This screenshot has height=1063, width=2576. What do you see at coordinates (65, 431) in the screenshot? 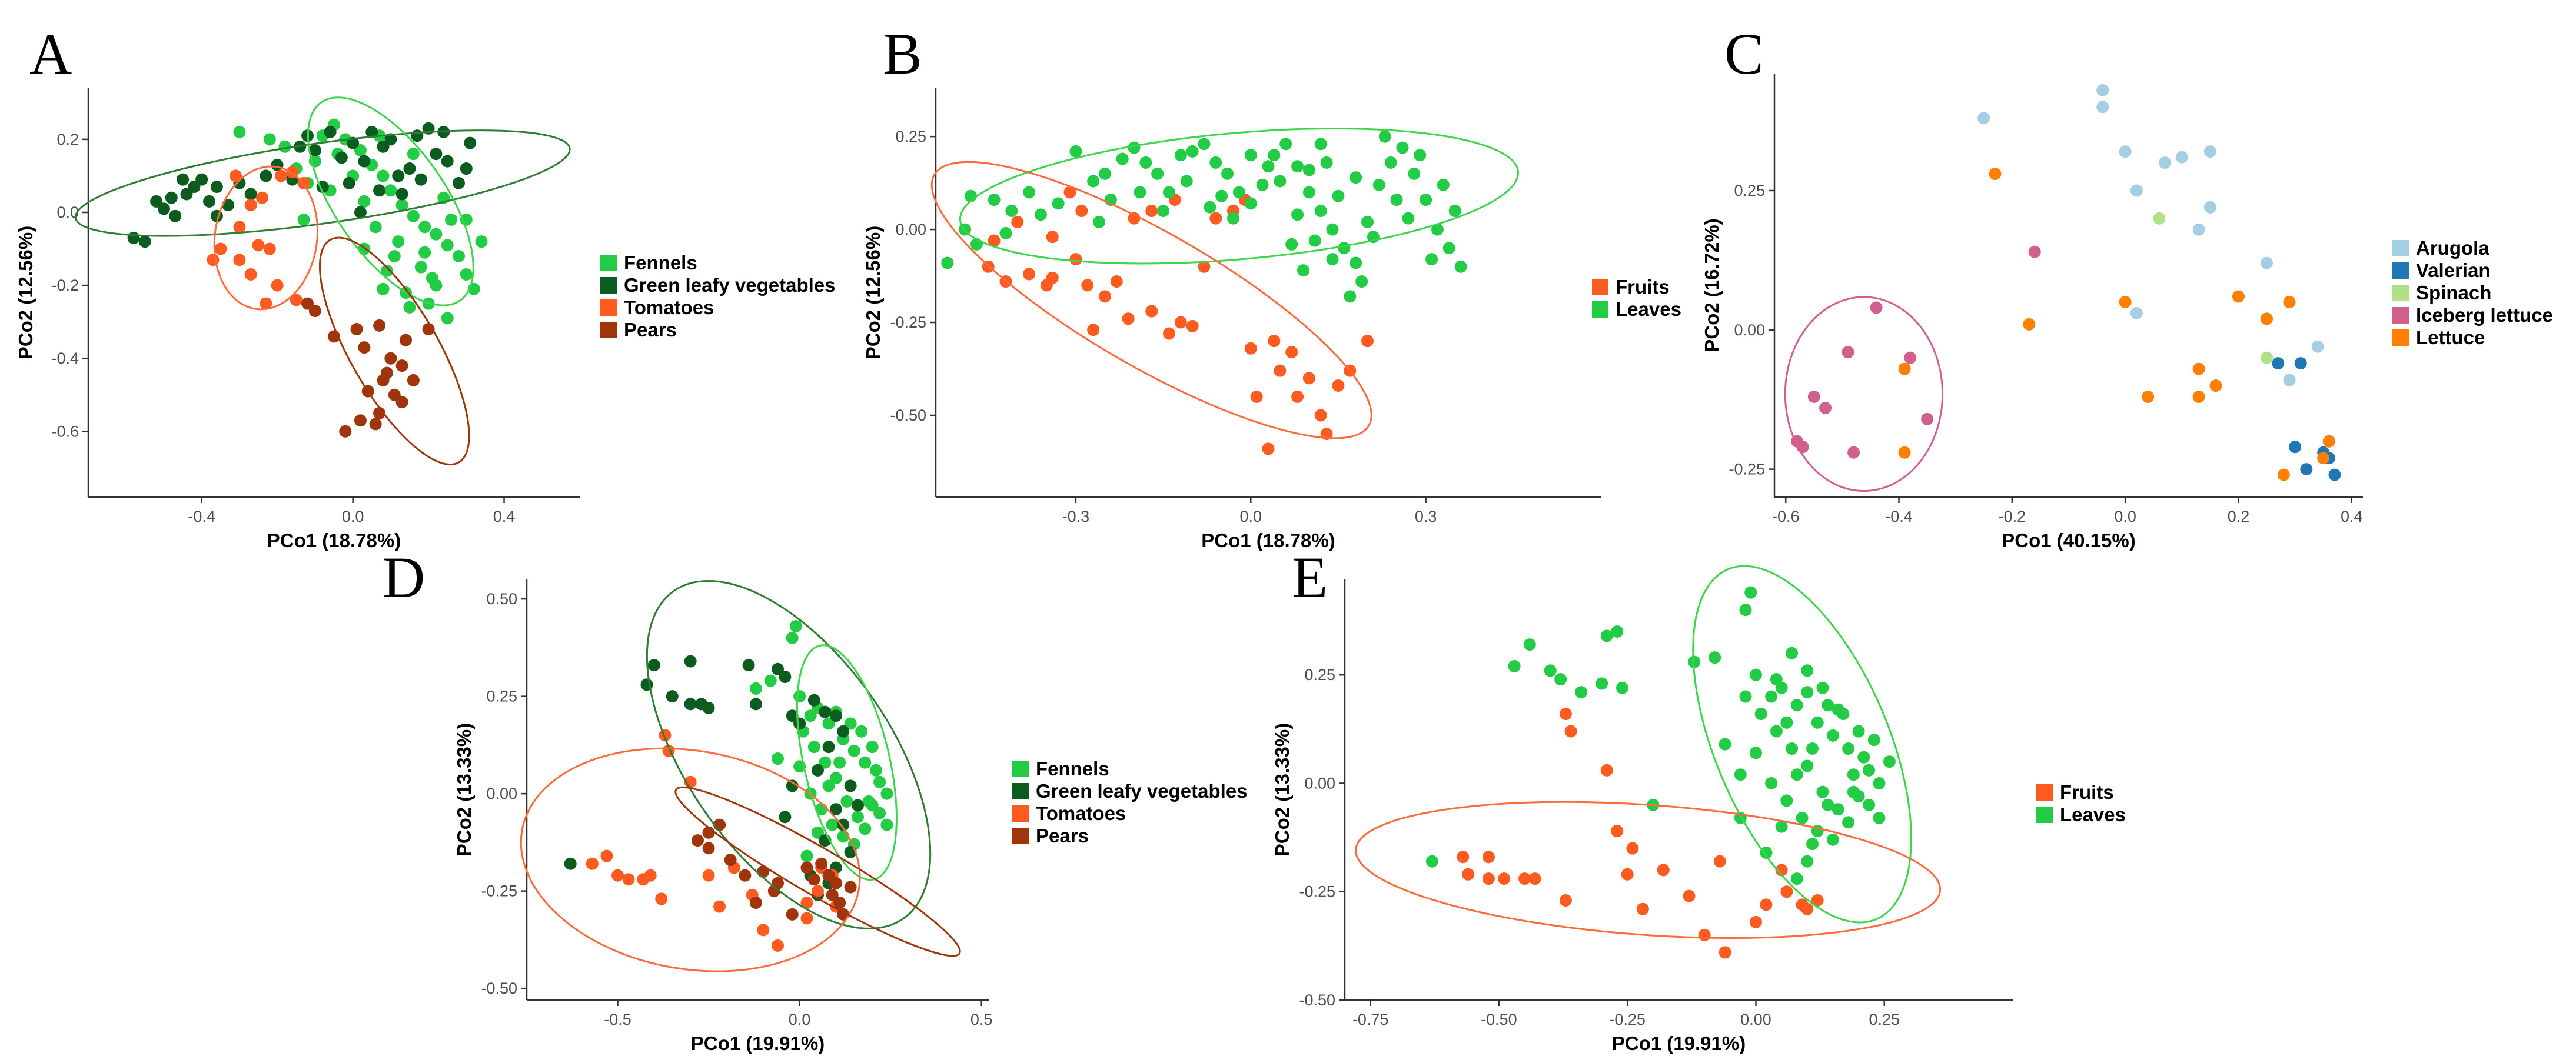
I see `y-tick-label: -0.6` at bounding box center [65, 431].